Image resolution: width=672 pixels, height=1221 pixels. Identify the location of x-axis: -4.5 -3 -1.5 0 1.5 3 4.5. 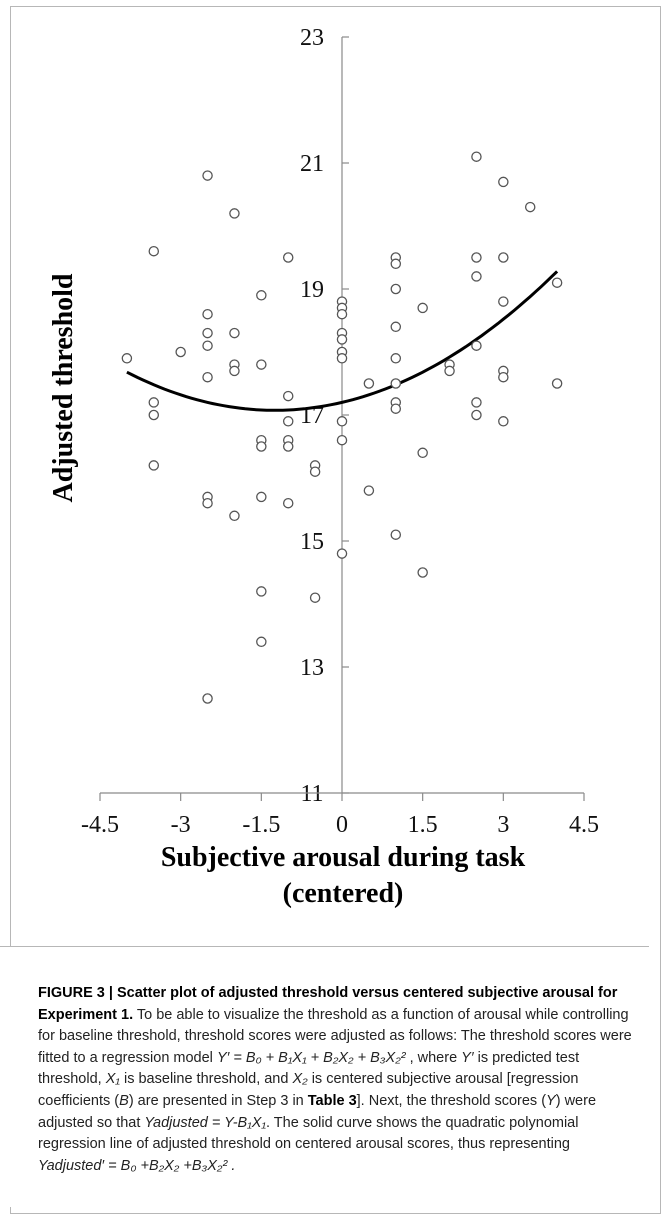
(340, 815).